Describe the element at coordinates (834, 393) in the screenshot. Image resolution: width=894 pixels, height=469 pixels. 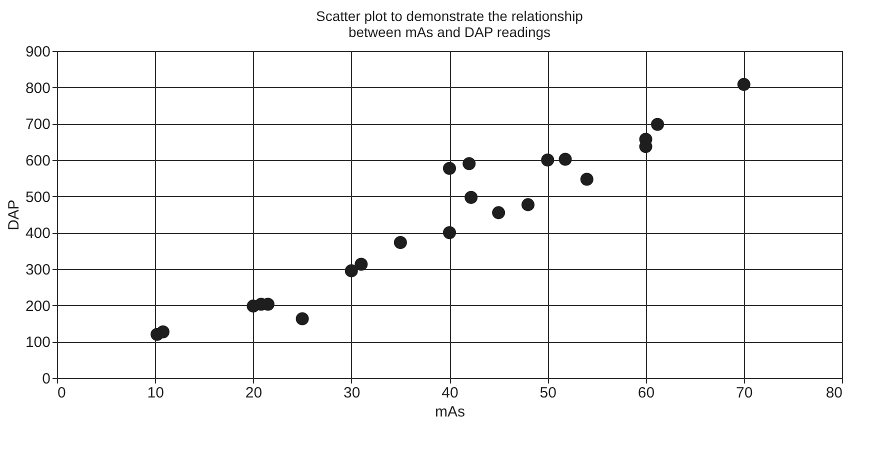
I see `x-tick-label: 80` at that location.